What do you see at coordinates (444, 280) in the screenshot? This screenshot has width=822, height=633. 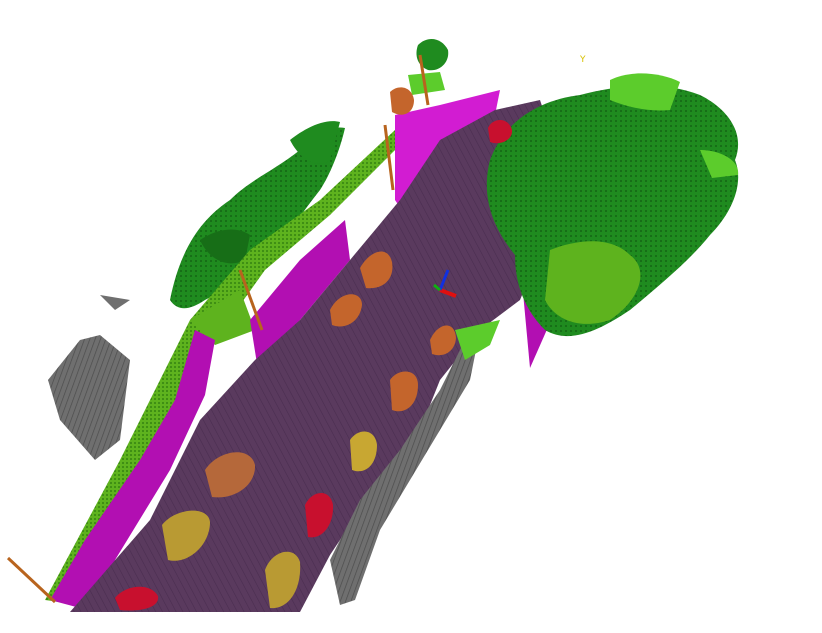 I see `z-axis` at bounding box center [444, 280].